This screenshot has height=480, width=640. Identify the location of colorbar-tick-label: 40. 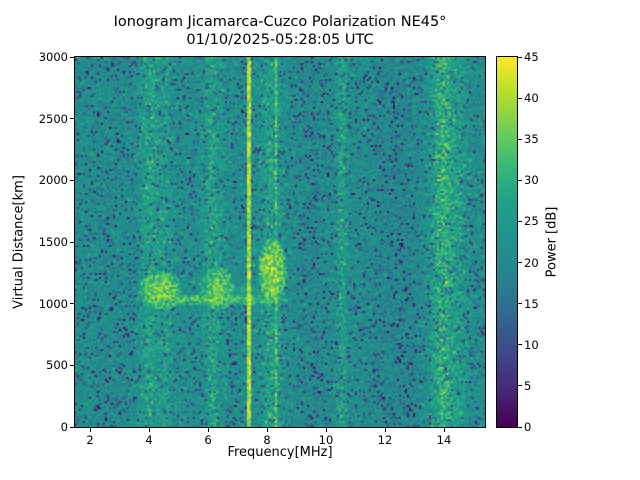
(531, 98).